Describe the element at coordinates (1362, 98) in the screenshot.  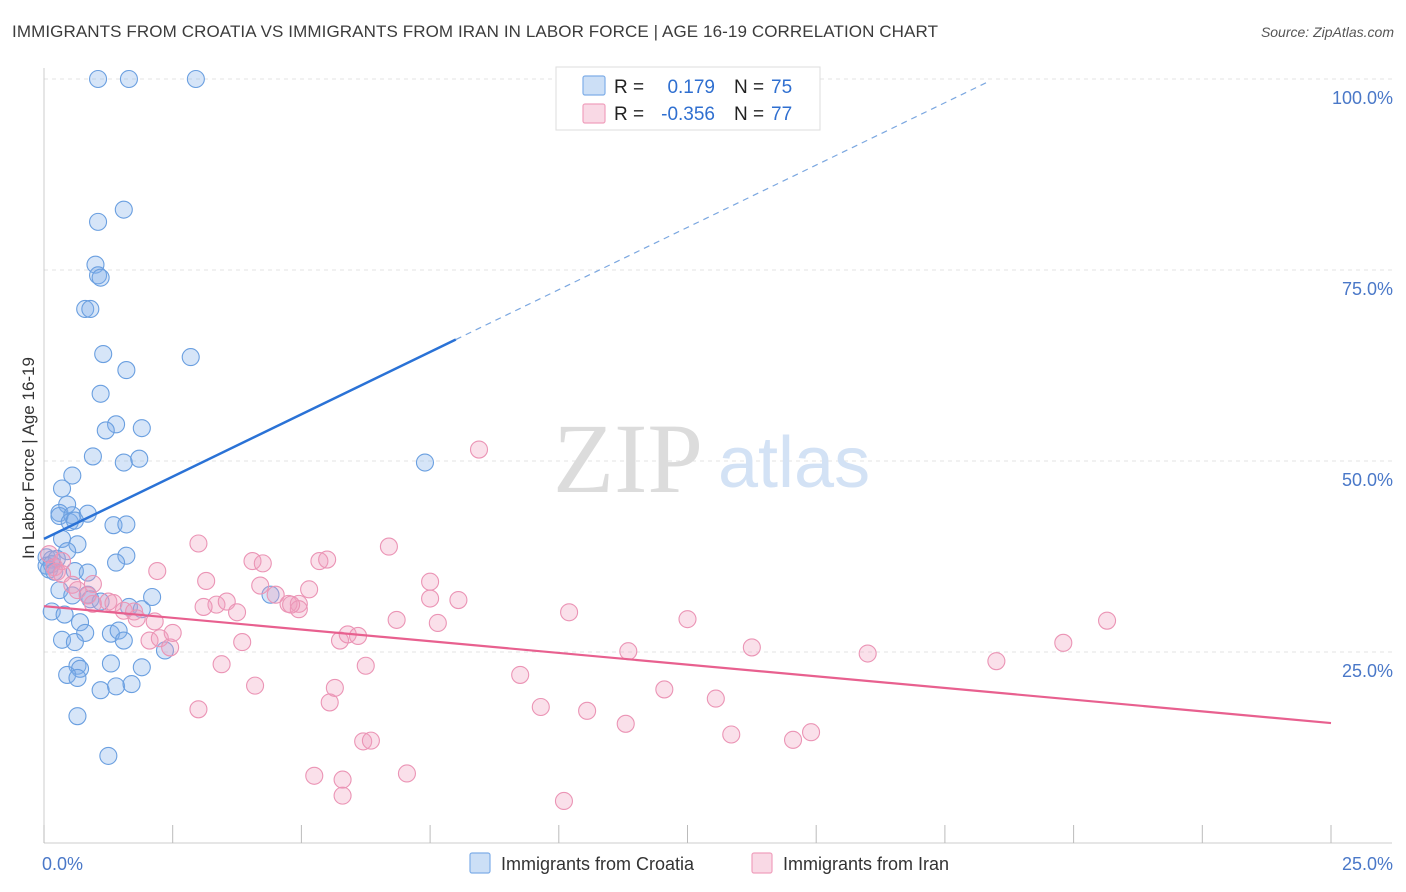
I see `y-tick-label-0: 100.0%` at that location.